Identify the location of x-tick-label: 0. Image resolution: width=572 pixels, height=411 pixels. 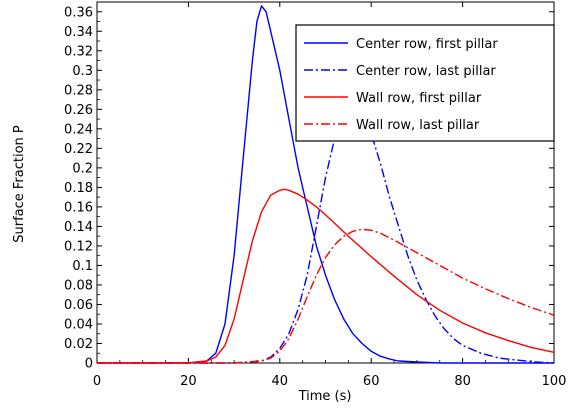
(97, 381).